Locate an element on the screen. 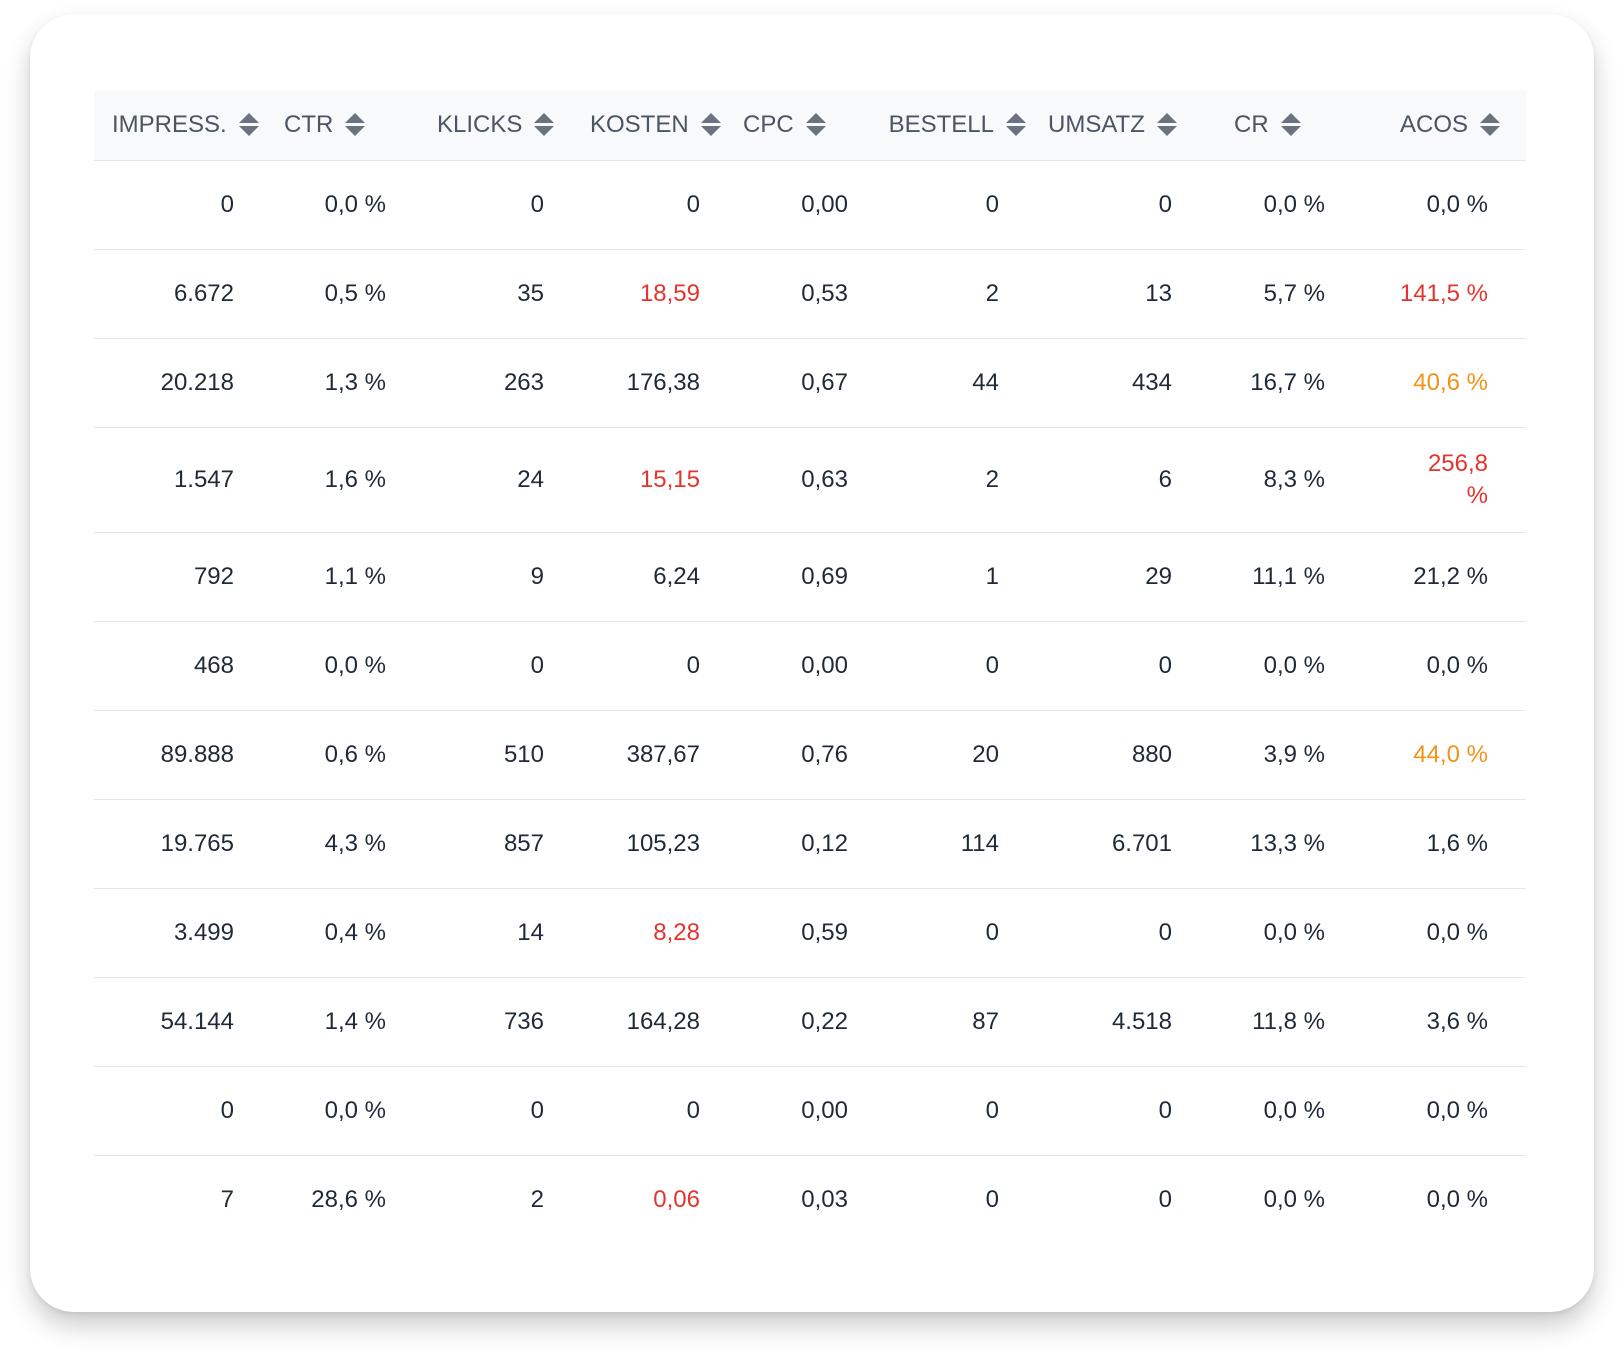 This screenshot has width=1624, height=1364. cell-ctr: 0,5 % is located at coordinates (343, 294).